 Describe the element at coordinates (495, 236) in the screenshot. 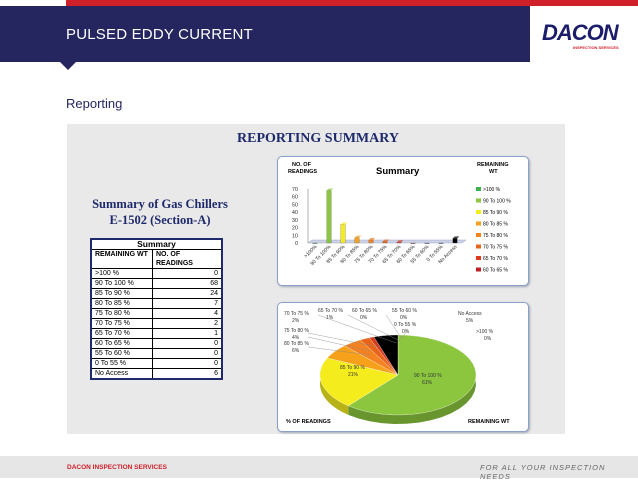

I see `legend-label: 75 To 80 %` at that location.